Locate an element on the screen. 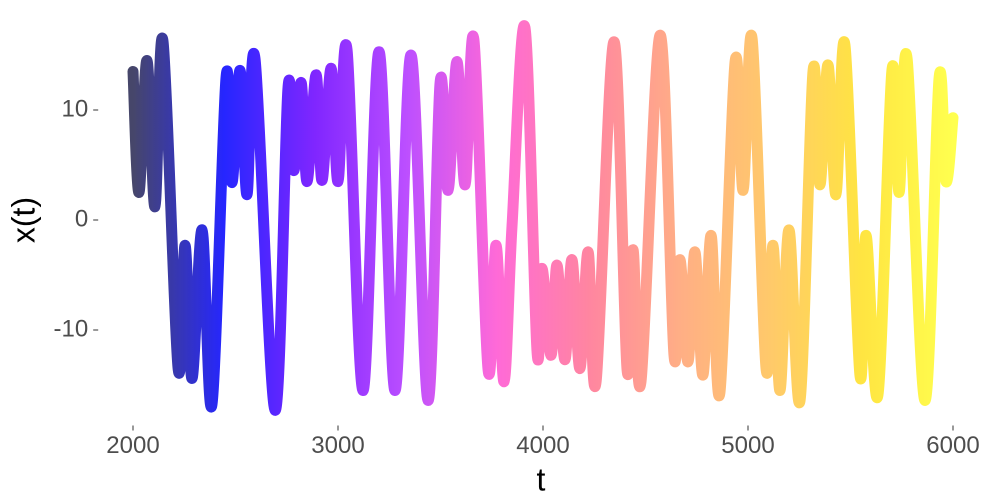 Image resolution: width=1000 pixels, height=500 pixels. y-tick-label: 10 is located at coordinates (74, 108).